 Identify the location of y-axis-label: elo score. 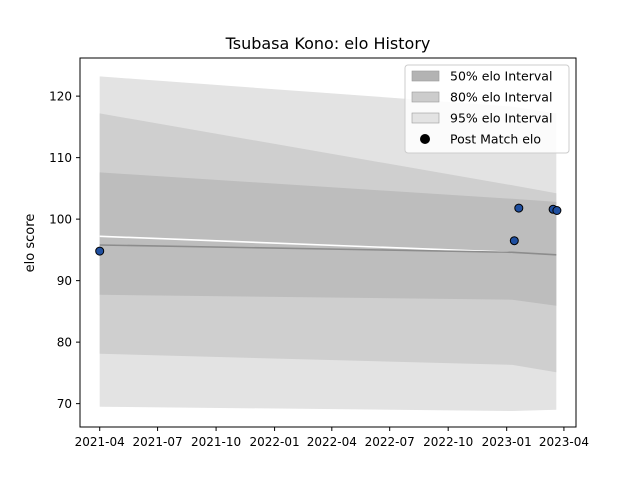
(30, 243).